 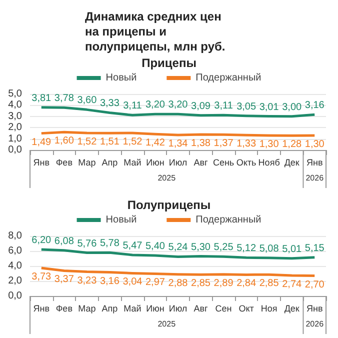 I want to click on data-label: 2,97, so click(x=155, y=282).